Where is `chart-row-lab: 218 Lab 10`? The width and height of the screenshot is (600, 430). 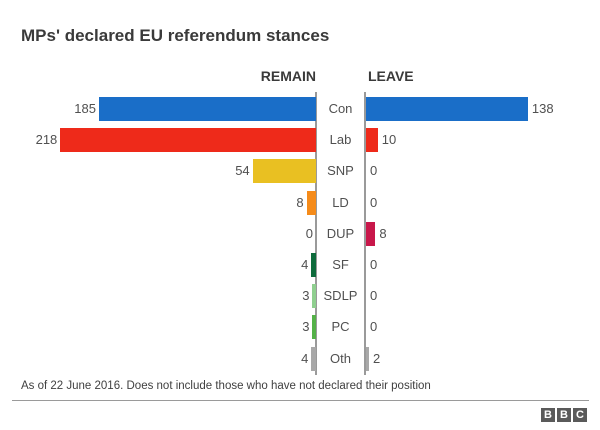
chart-row-lab: 218 Lab 10 is located at coordinates (300, 140).